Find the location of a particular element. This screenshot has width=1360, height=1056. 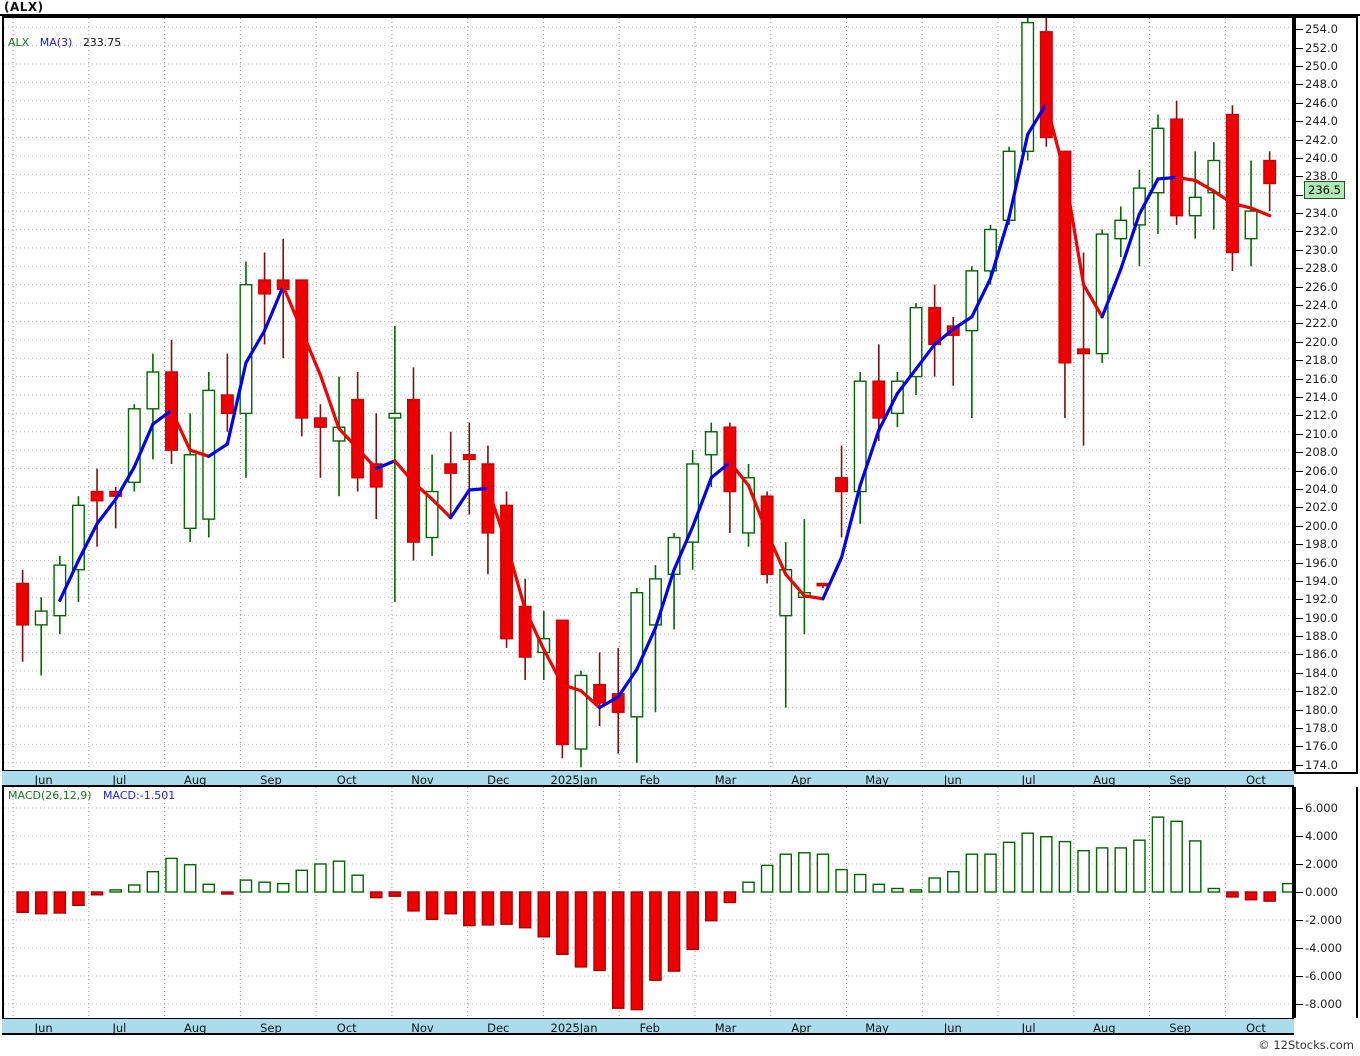

macd-tick-label: -4.000 is located at coordinates (1324, 948).